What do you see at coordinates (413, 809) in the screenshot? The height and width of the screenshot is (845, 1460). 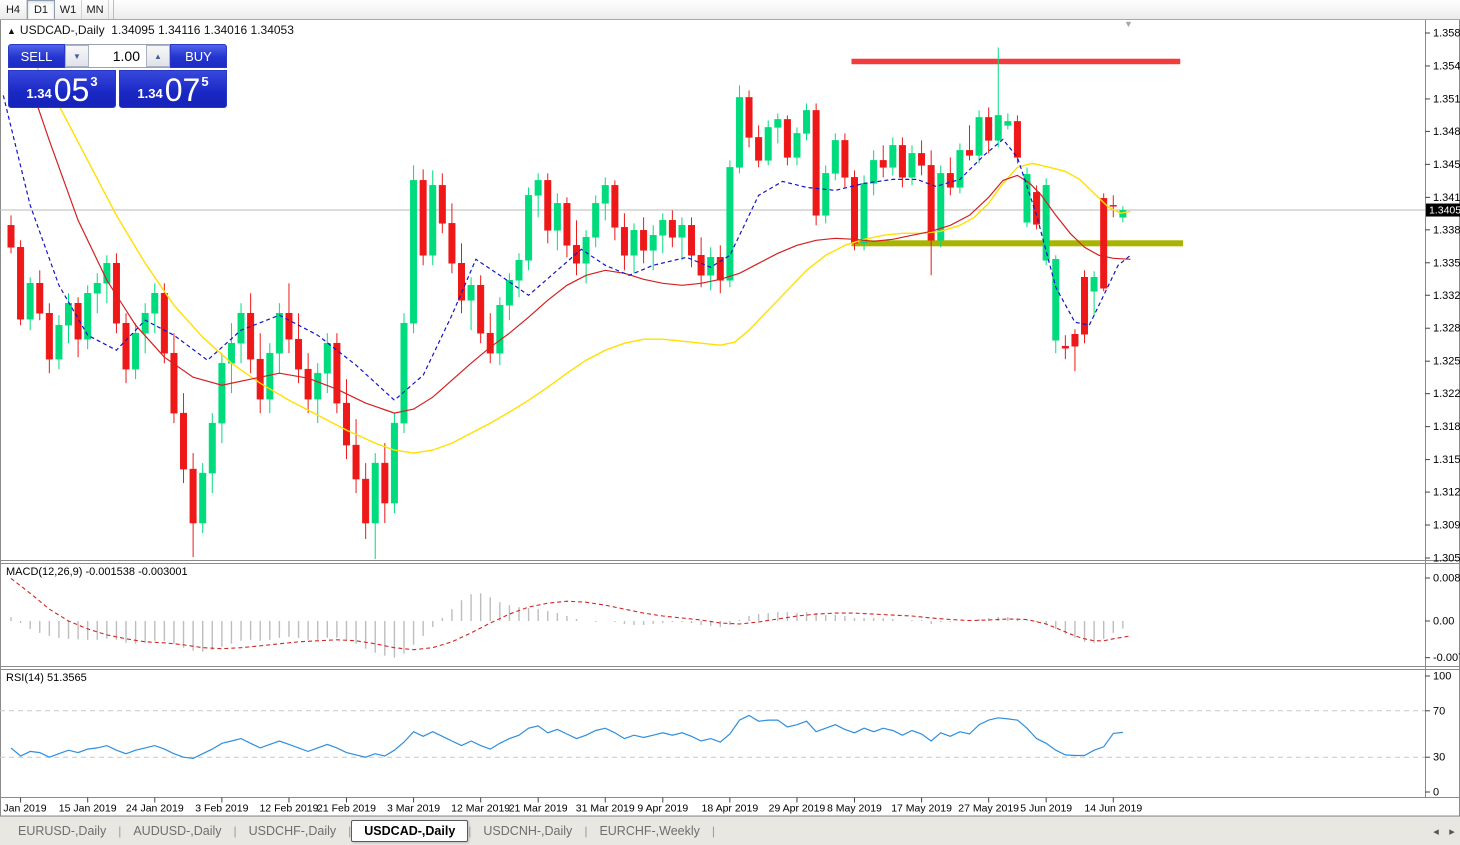 I see `svg-text: 3 Mar 2019` at bounding box center [413, 809].